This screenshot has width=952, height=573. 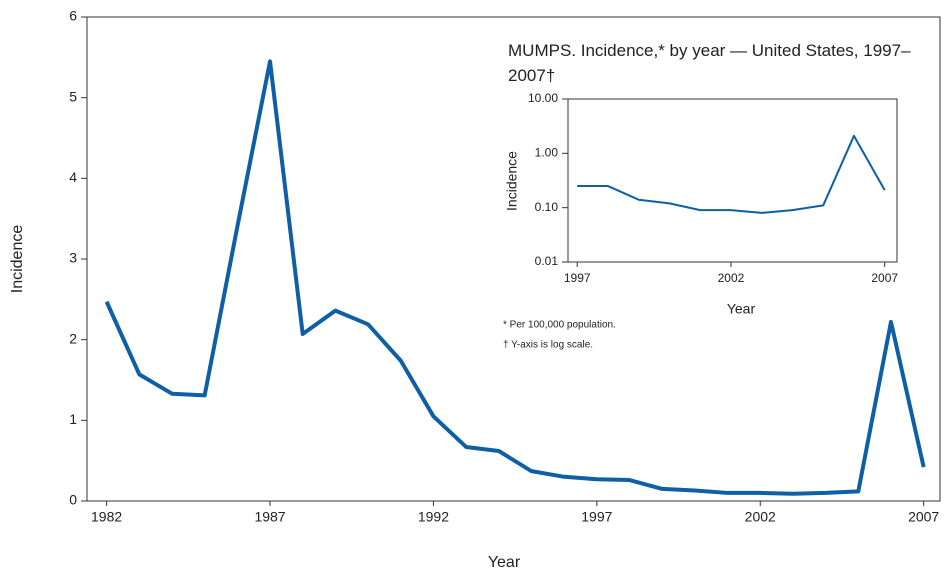 I want to click on y-tick-label: 3, so click(x=73, y=258).